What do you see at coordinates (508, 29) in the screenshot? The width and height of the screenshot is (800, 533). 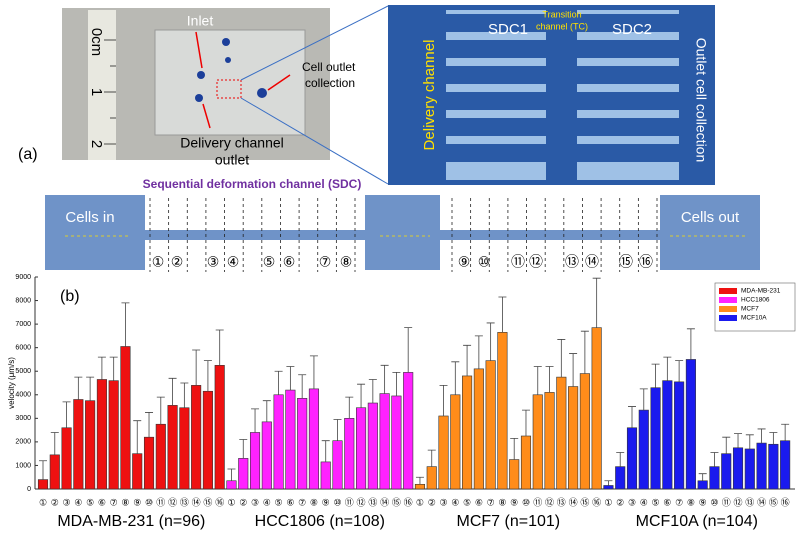 I see `sdc1-label: SDC1` at bounding box center [508, 29].